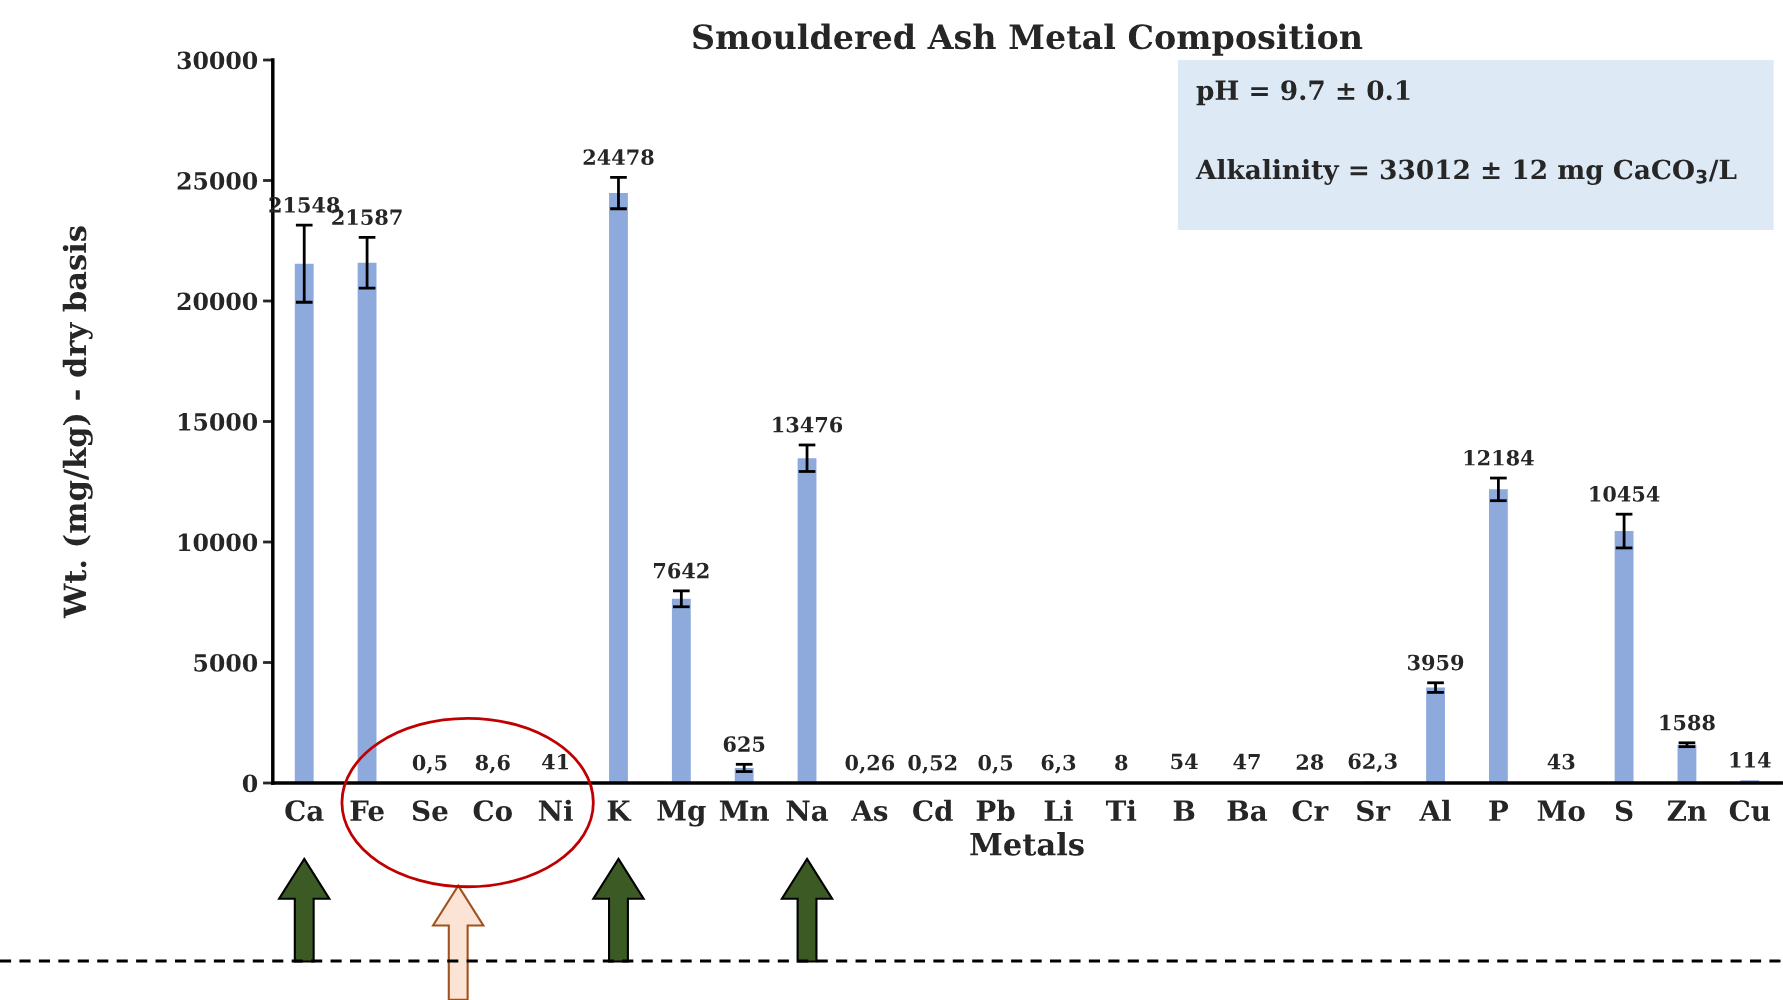 The image size is (1783, 1000). I want to click on y-tick-label: 0, so click(250, 783).